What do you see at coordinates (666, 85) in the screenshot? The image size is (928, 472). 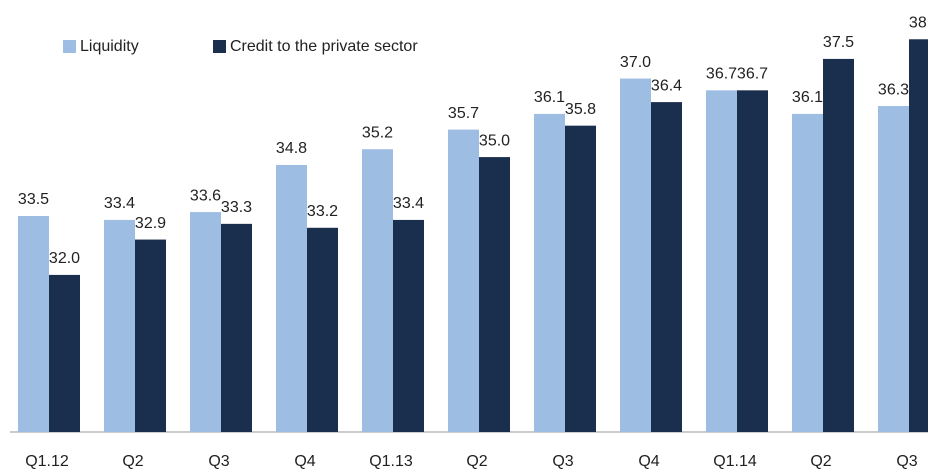 I see `data-label: 36.4` at bounding box center [666, 85].